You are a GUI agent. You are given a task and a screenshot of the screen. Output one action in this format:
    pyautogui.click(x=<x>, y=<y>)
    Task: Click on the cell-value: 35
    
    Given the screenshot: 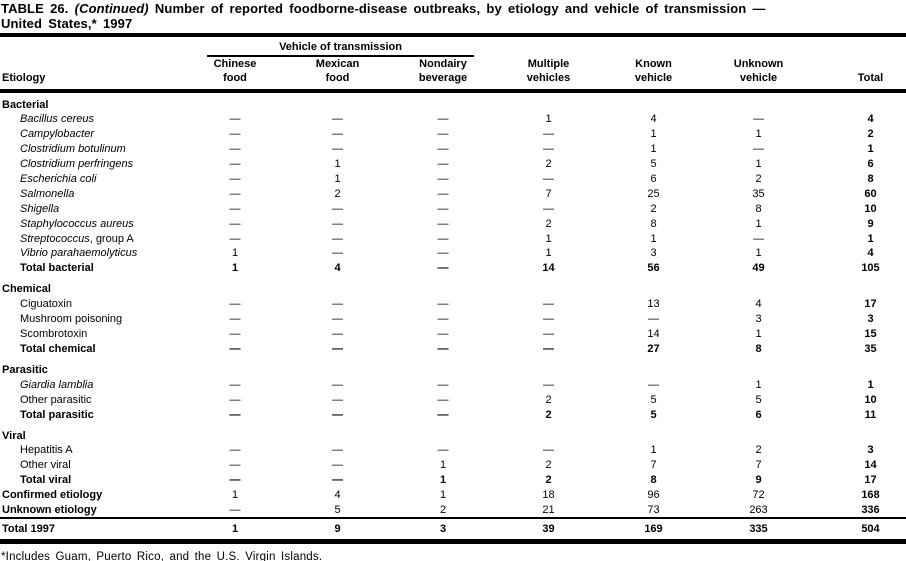 What is the action you would take?
    pyautogui.click(x=758, y=193)
    